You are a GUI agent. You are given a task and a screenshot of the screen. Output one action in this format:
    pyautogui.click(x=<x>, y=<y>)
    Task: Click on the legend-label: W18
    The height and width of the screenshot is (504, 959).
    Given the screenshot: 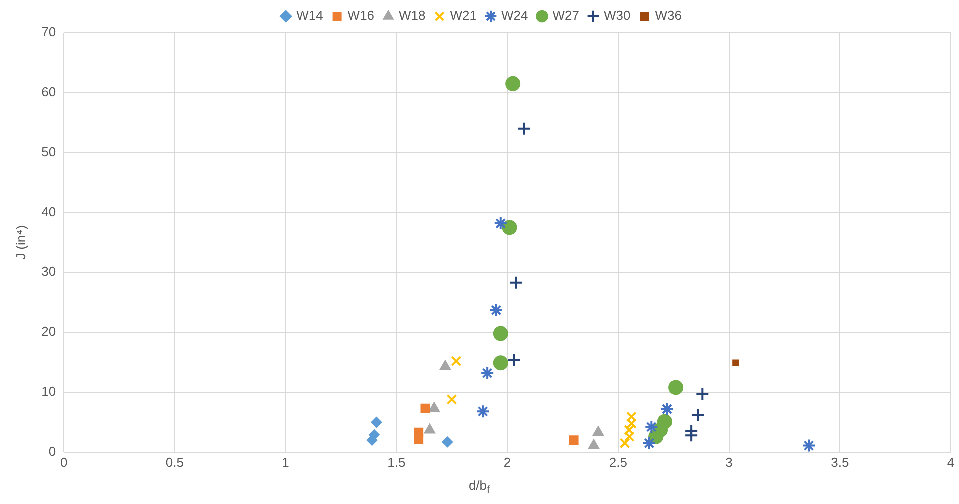 What is the action you would take?
    pyautogui.click(x=412, y=16)
    